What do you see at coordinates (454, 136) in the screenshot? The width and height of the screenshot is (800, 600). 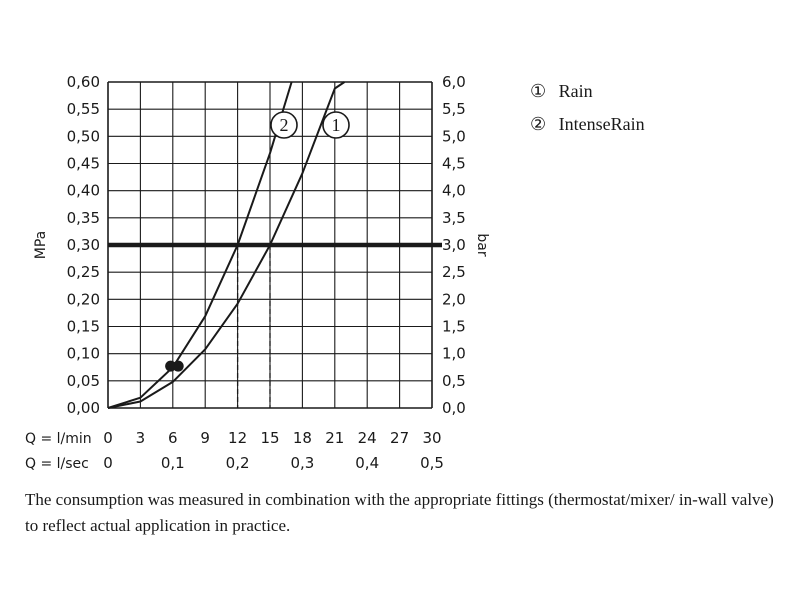 I see `y-tick-label-bar: 5,0` at bounding box center [454, 136].